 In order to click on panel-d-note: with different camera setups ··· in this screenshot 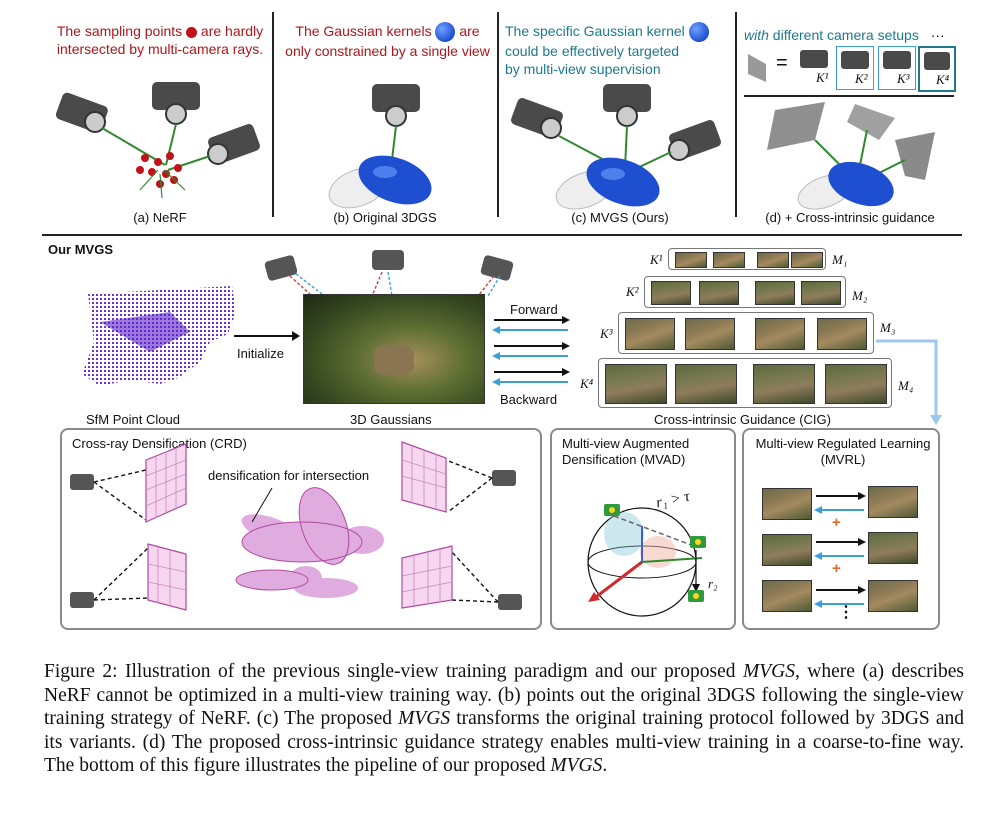, I will do `click(859, 35)`.